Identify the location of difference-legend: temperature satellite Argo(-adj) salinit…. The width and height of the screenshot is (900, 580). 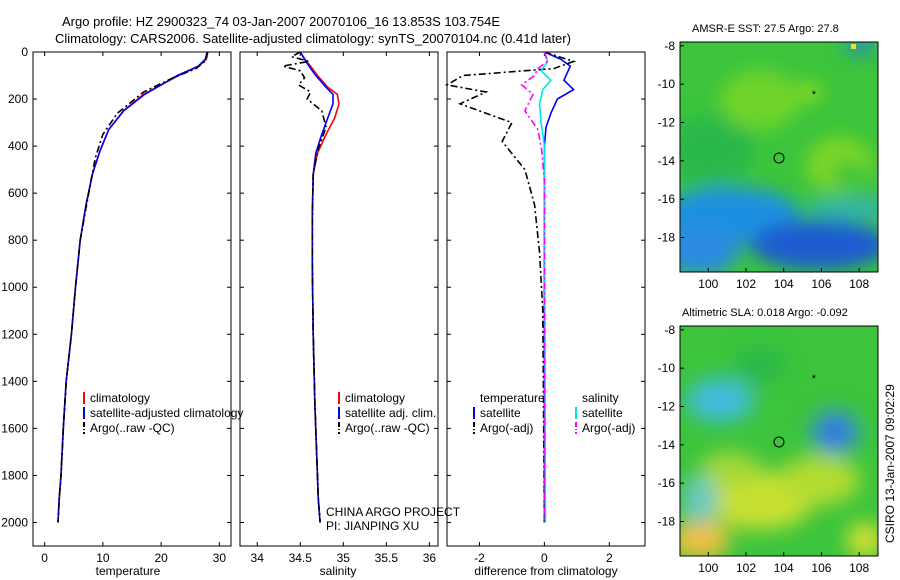
(554, 413).